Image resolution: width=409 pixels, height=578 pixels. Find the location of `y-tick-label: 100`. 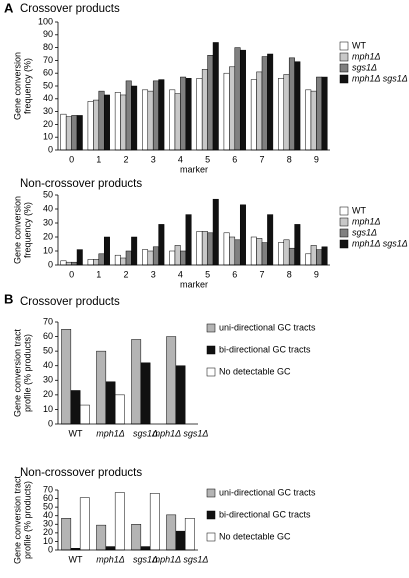

y-tick-label: 100 is located at coordinates (45, 21).